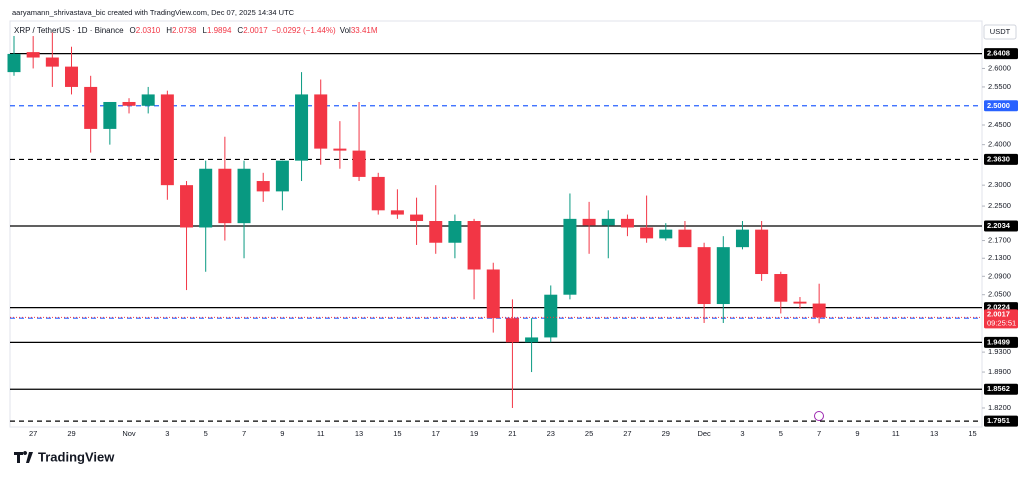  What do you see at coordinates (999, 407) in the screenshot?
I see `y-tick-label: 1.8200` at bounding box center [999, 407].